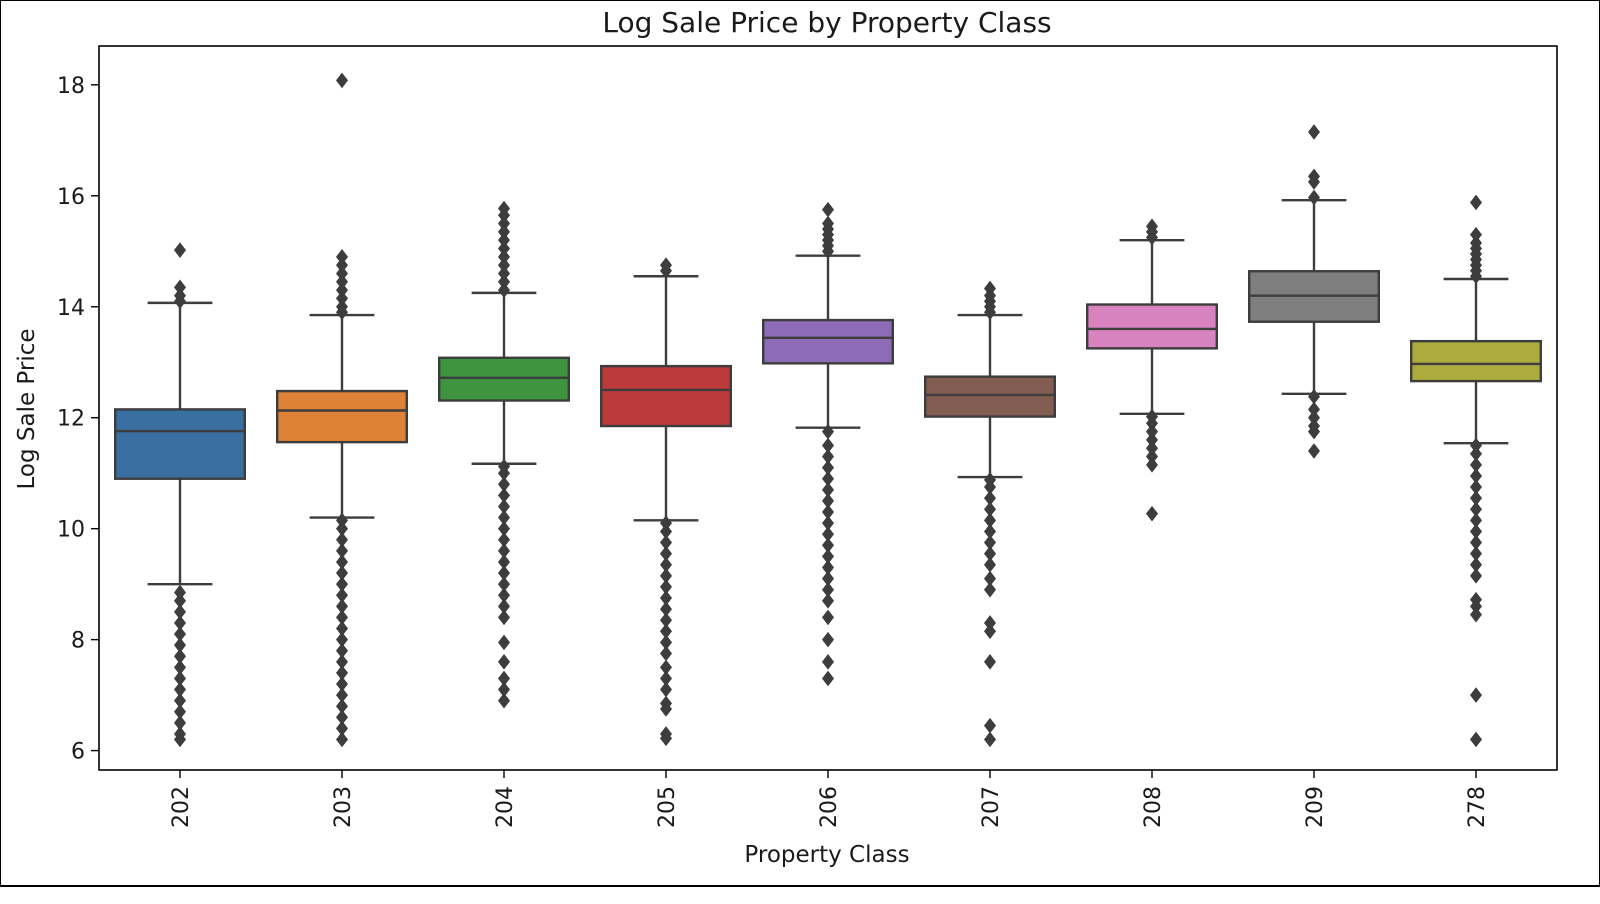  Describe the element at coordinates (1153, 807) in the screenshot. I see `x-tick-label: 208` at that location.